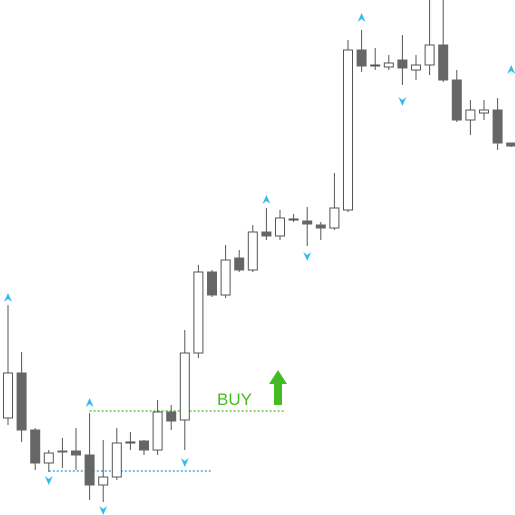 The image size is (515, 515). I want to click on signal-label: BUY, so click(234, 399).